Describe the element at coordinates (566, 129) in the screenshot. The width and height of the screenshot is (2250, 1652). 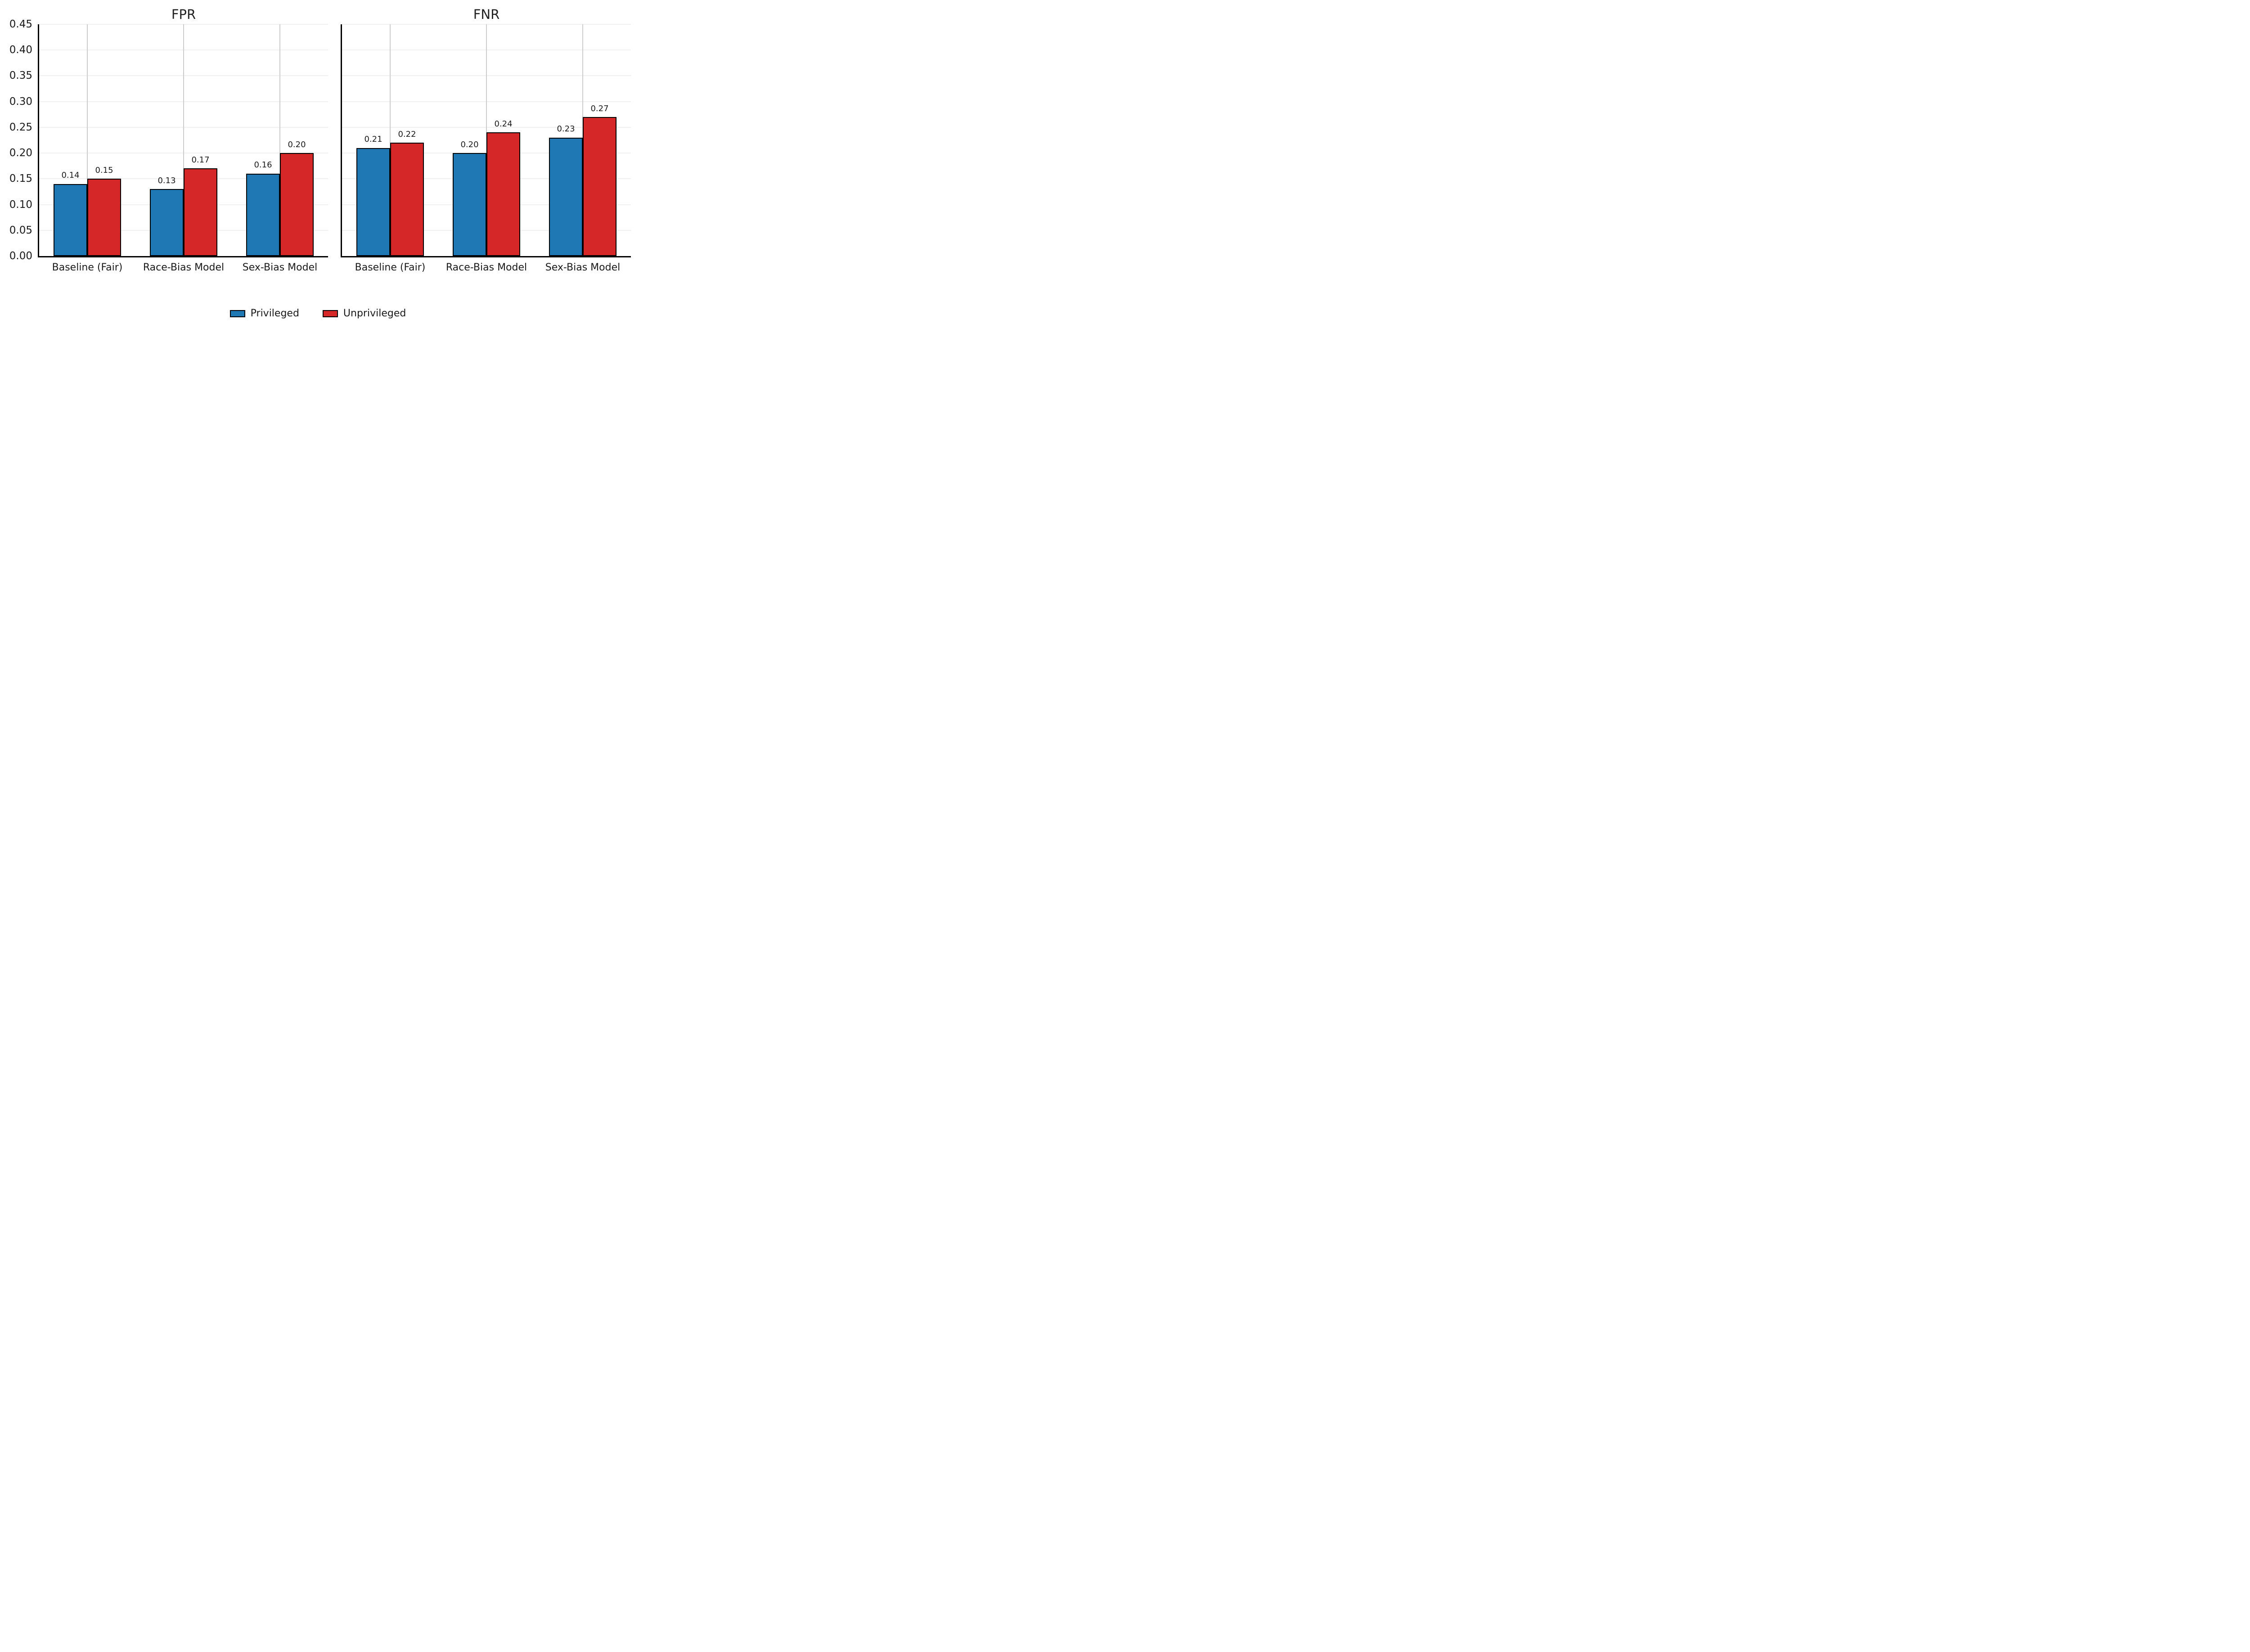
I see `bar-value-label: 0.23` at that location.